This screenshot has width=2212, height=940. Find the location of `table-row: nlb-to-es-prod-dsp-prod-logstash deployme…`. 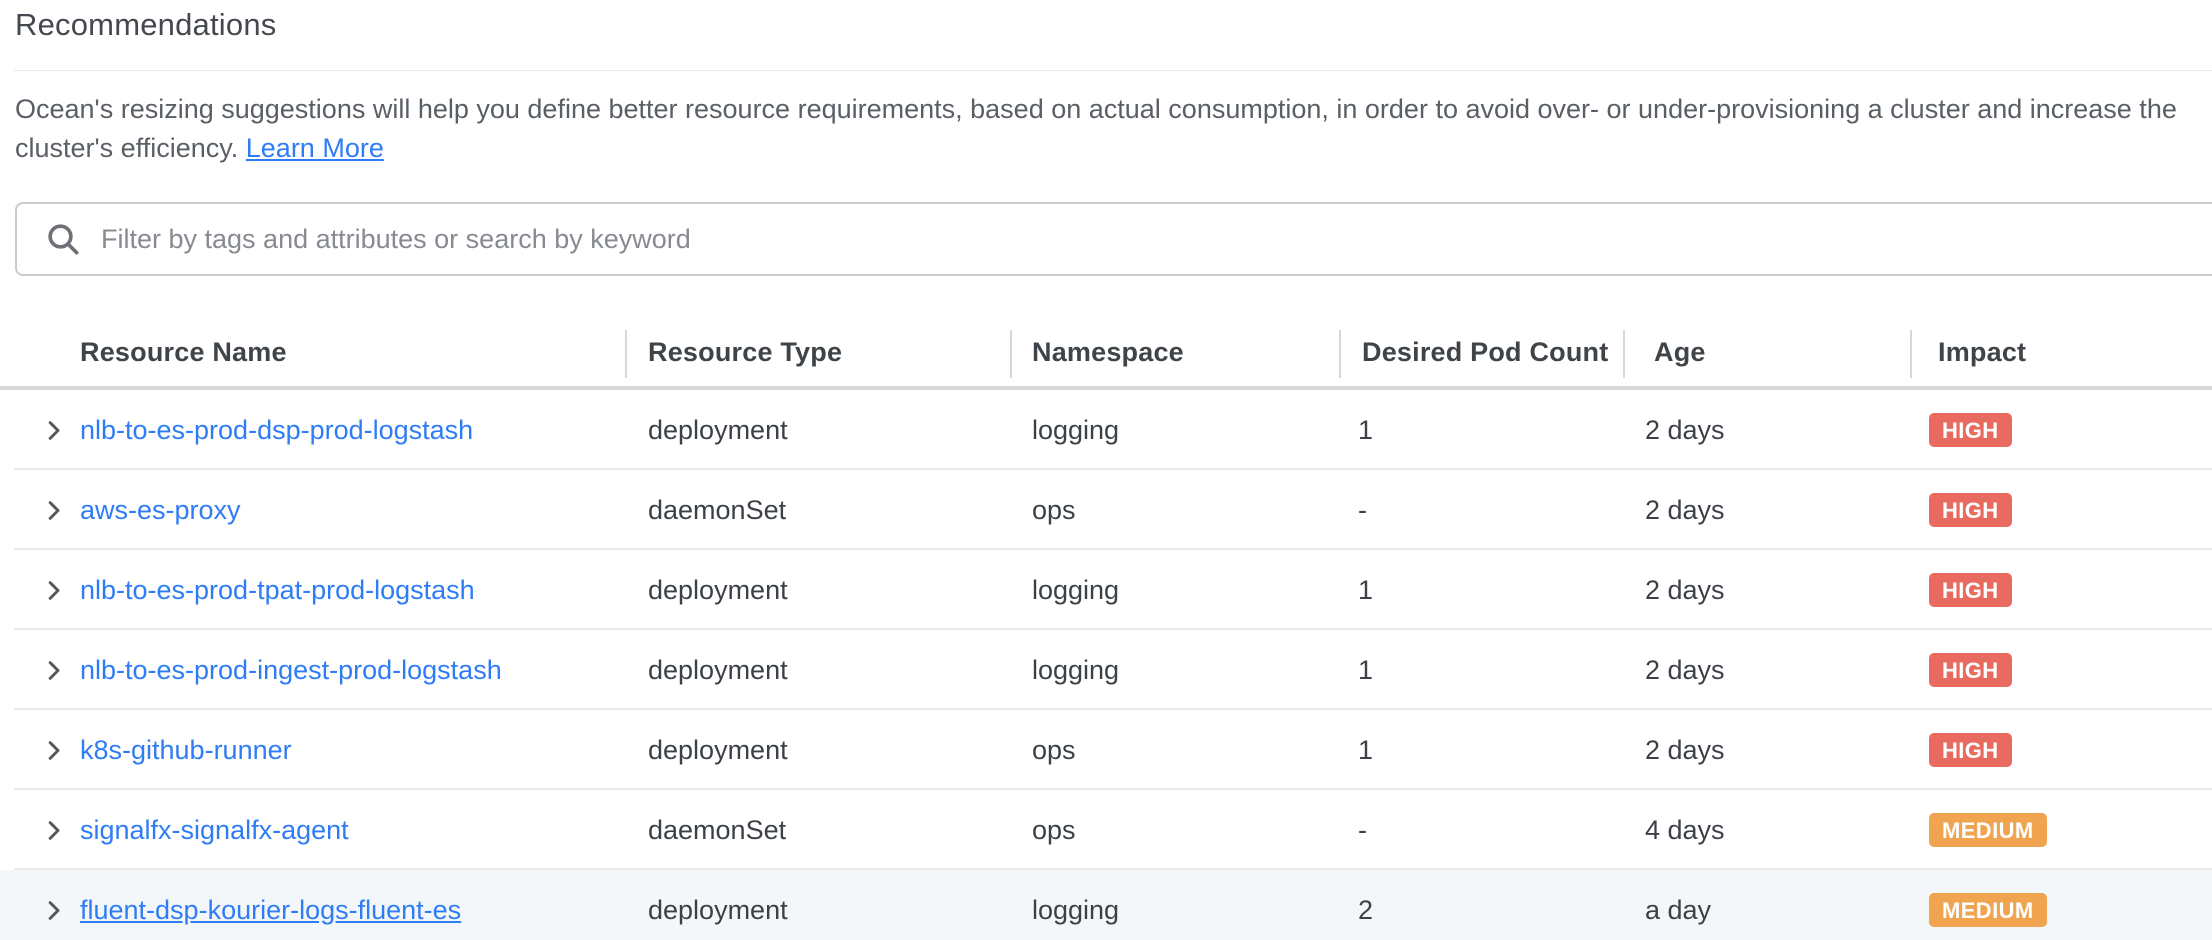

table-row: nlb-to-es-prod-dsp-prod-logstash deployme… is located at coordinates (1106, 430).